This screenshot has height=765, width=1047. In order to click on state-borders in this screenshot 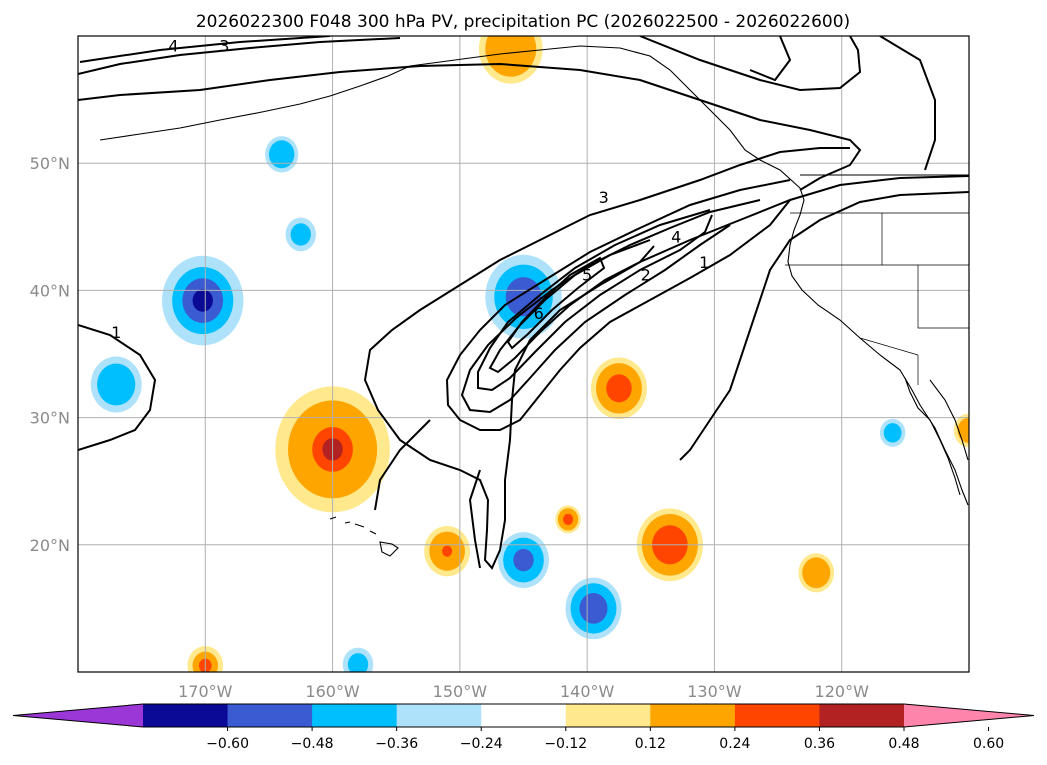, I will do `click(877, 298)`.